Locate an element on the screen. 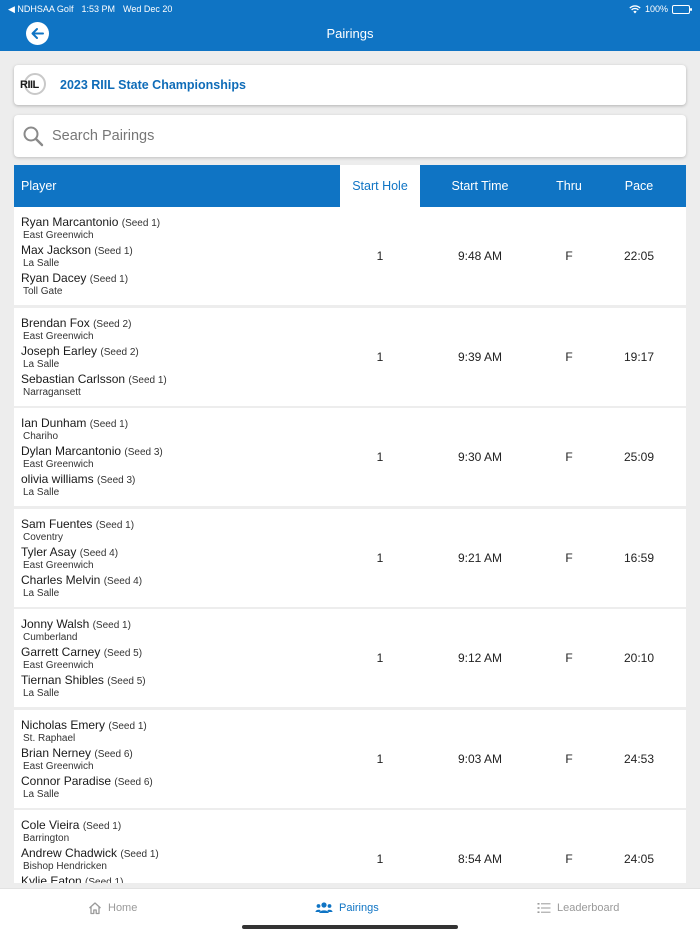 This screenshot has height=934, width=700. player-name: Andrew Chadwick (Seed 1) is located at coordinates (90, 853).